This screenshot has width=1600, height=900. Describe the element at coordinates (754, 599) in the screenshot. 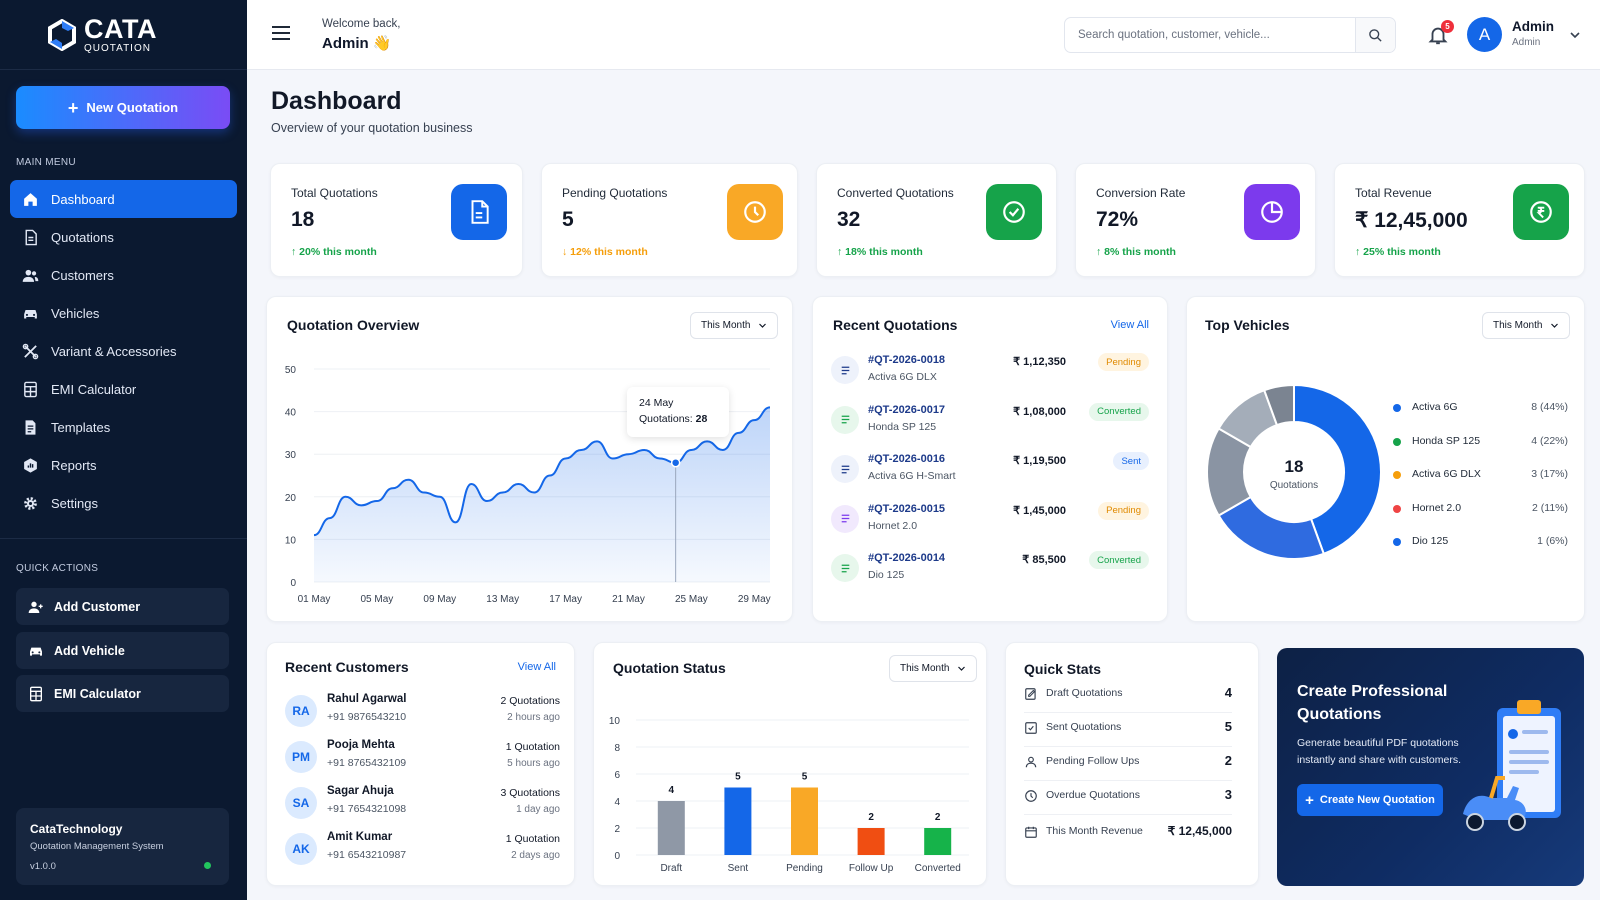

I see `x-tick-label: 29 May` at that location.